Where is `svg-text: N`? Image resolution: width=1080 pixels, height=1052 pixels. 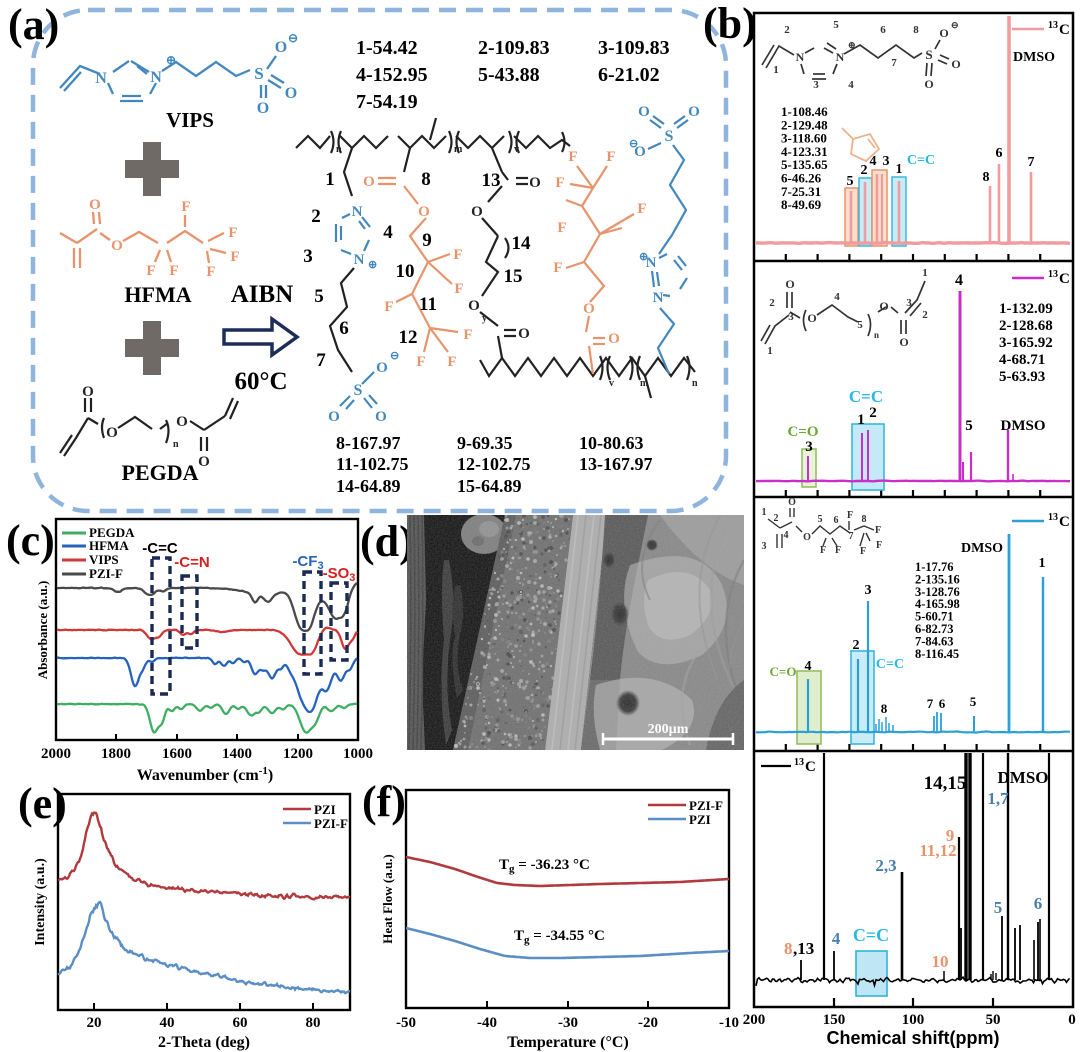
svg-text: N is located at coordinates (357, 212).